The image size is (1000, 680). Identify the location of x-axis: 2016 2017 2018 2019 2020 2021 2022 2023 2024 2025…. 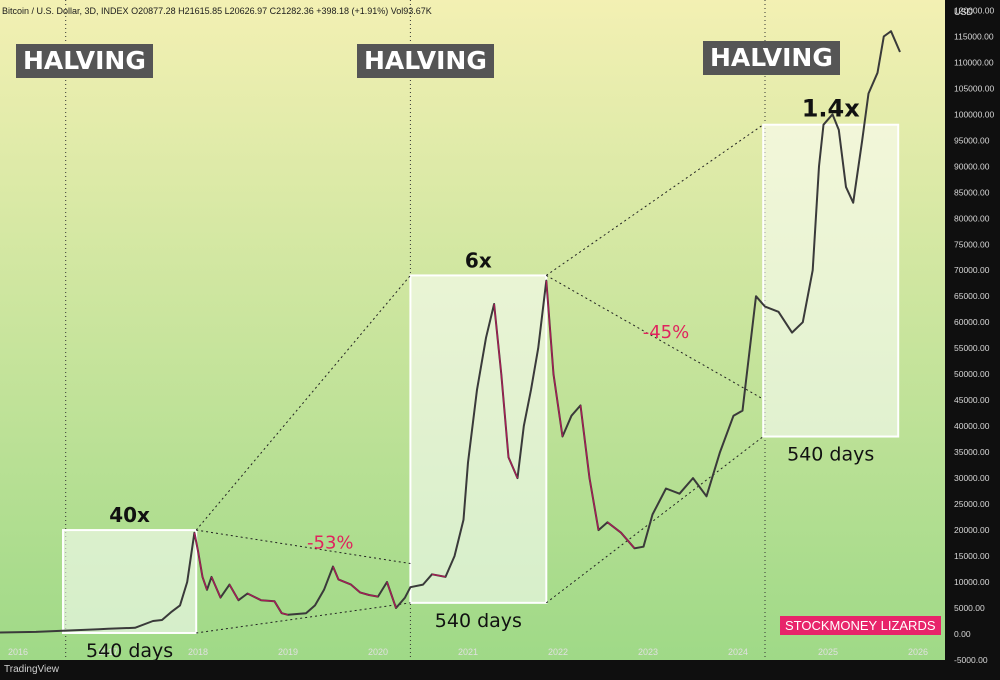
(468, 652).